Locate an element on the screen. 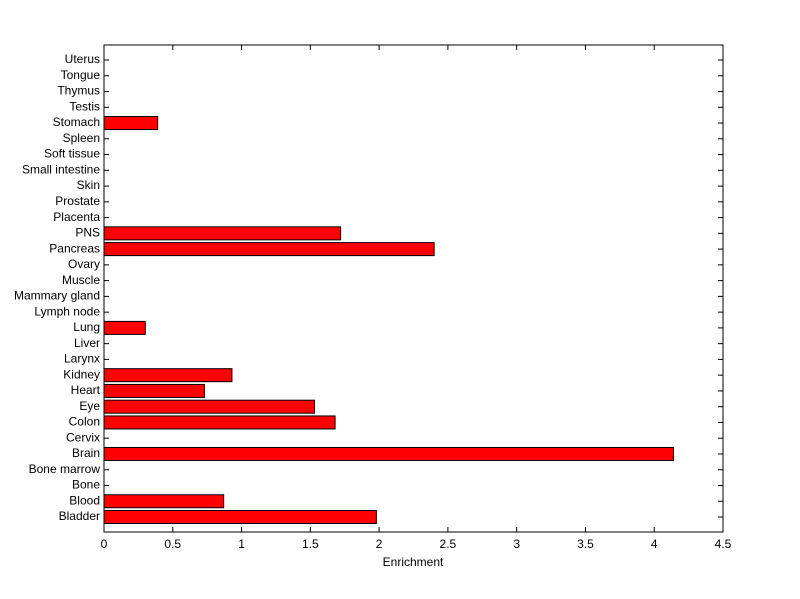 Image resolution: width=800 pixels, height=599 pixels. y-tick-label: Bone marrow is located at coordinates (65, 469).